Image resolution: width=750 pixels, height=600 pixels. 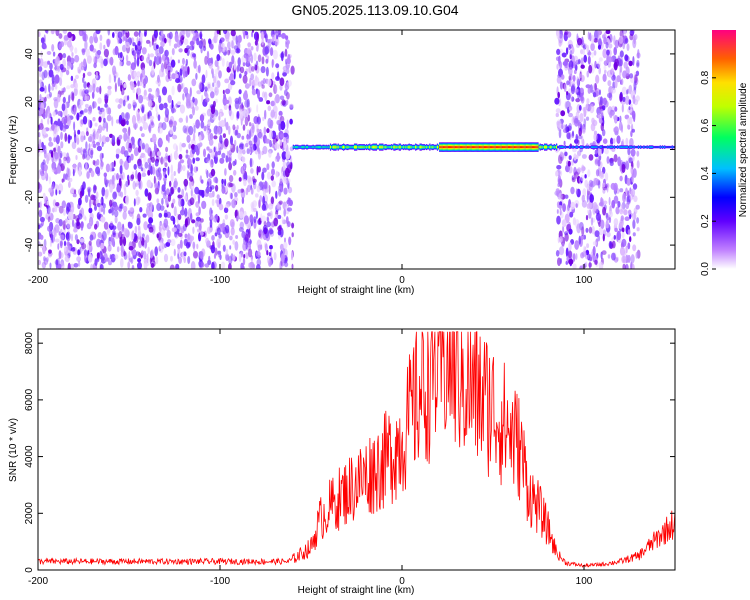 I want to click on snr-ytick-label: 4000, so click(x=29, y=456).